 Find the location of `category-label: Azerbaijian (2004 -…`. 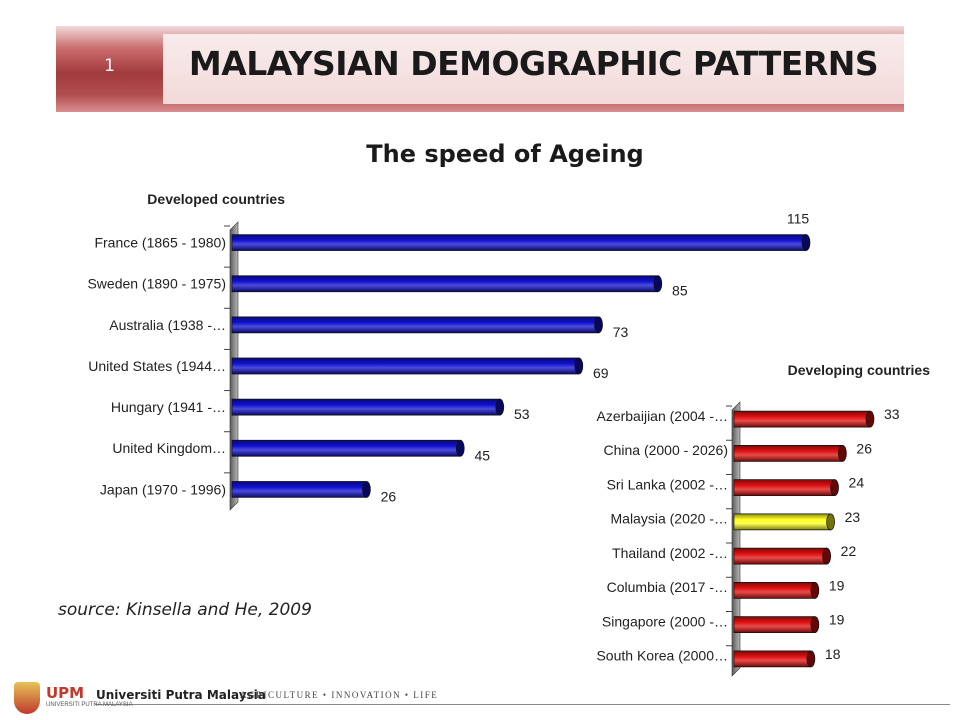

category-label: Azerbaijian (2004 -… is located at coordinates (662, 416).